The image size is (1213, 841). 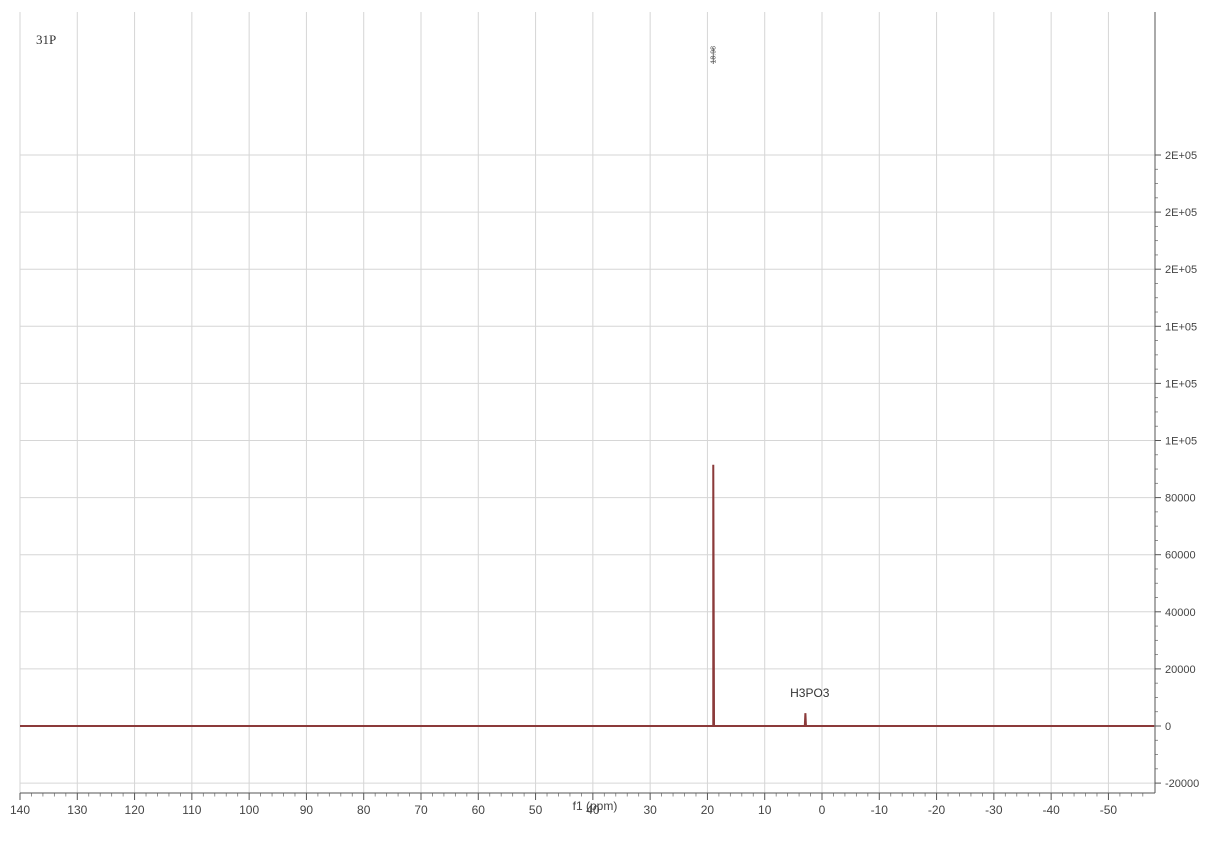 I want to click on annotations: 18.98 H3PO3, so click(x=770, y=373).